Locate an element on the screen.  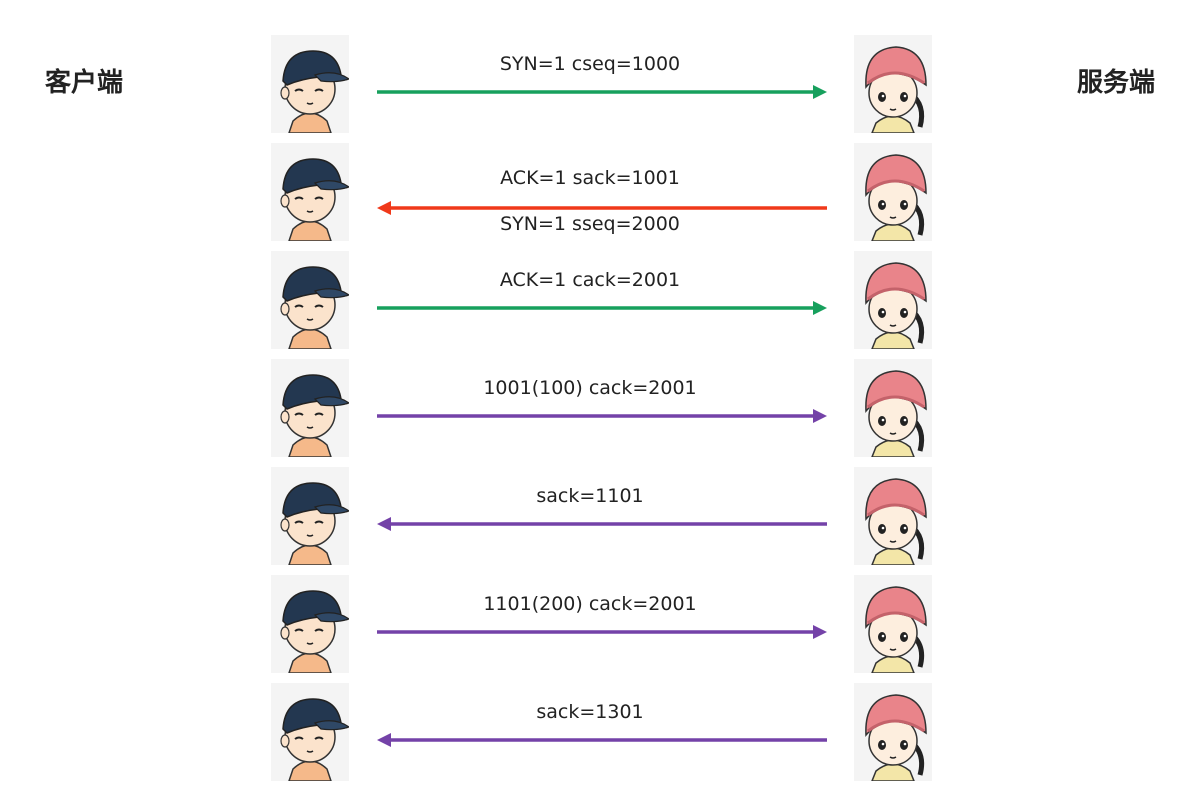
message-row: 1001(100) cack=2001 is located at coordinates (594, 409).